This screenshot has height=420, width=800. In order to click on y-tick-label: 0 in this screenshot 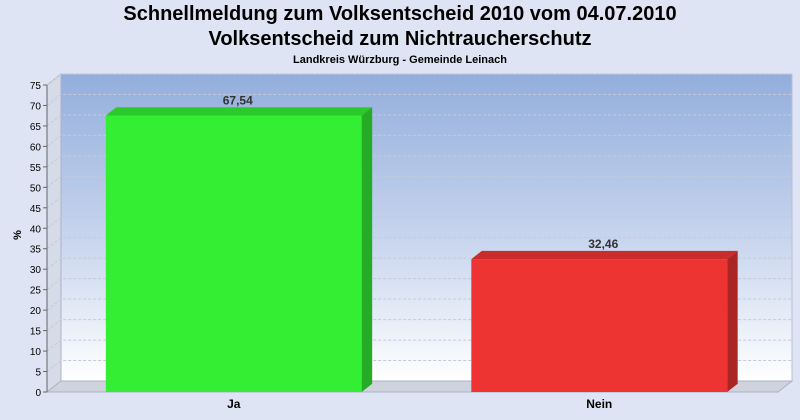, I will do `click(38, 393)`.